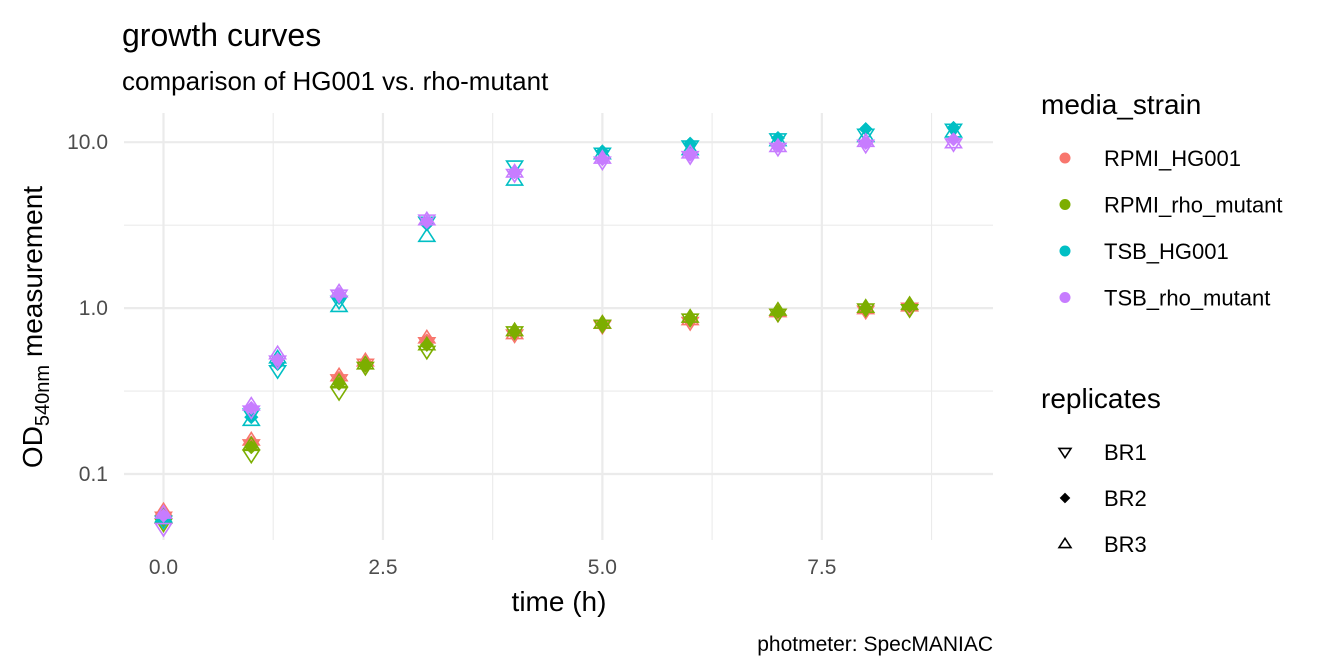 Image resolution: width=1344 pixels, height=672 pixels. What do you see at coordinates (43, 395) in the screenshot?
I see `y-axis-title-subscript: 540nm` at bounding box center [43, 395].